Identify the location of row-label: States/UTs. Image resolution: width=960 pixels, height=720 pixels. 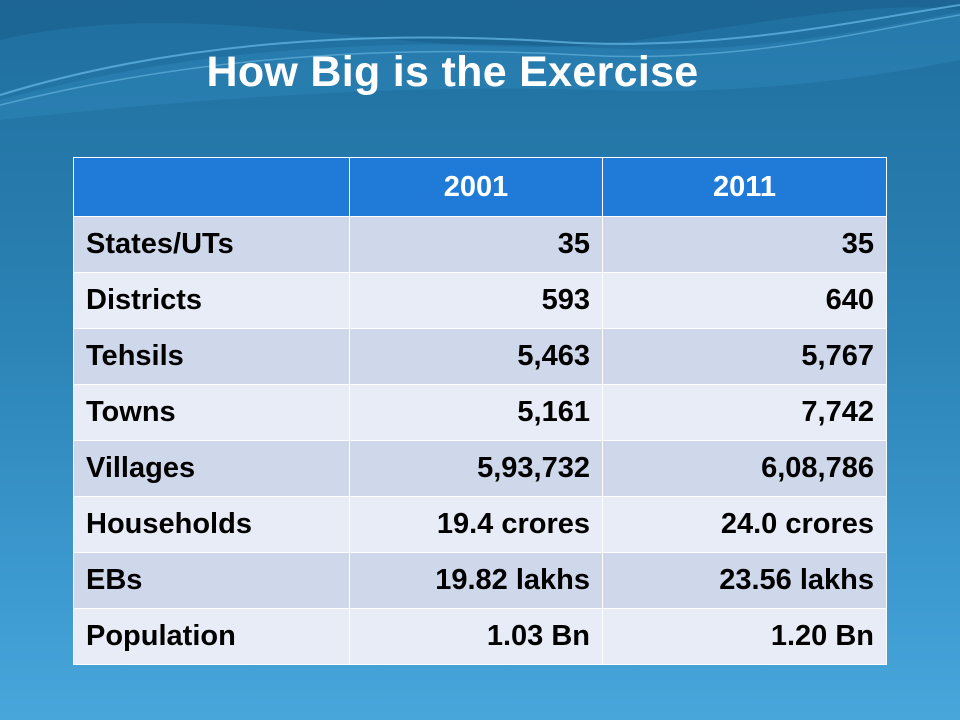
(211, 244).